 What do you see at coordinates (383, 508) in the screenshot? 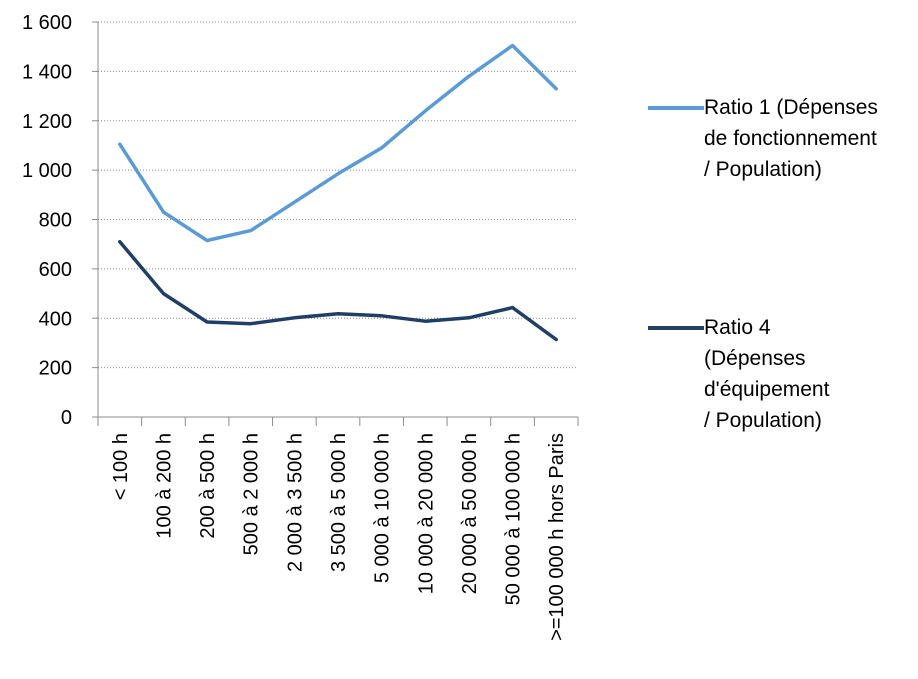
I see `x-tick-label: 5 000 à 10 000 h` at bounding box center [383, 508].